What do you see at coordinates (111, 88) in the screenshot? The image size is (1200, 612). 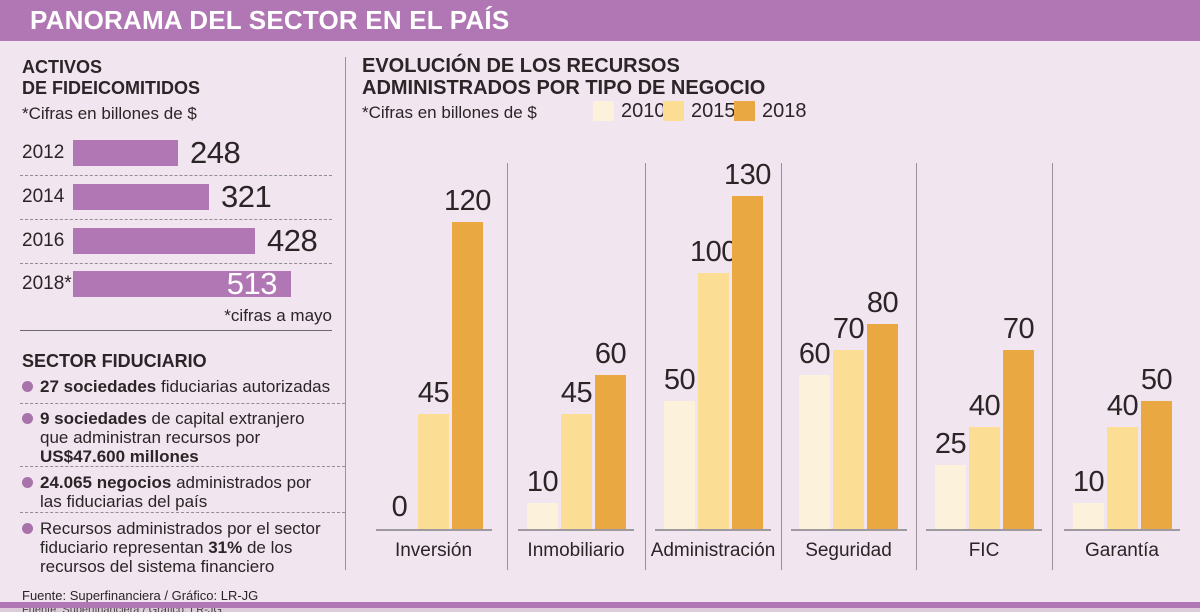 I see `activos-title-line2: DE FIDEICOMITIDOS` at bounding box center [111, 88].